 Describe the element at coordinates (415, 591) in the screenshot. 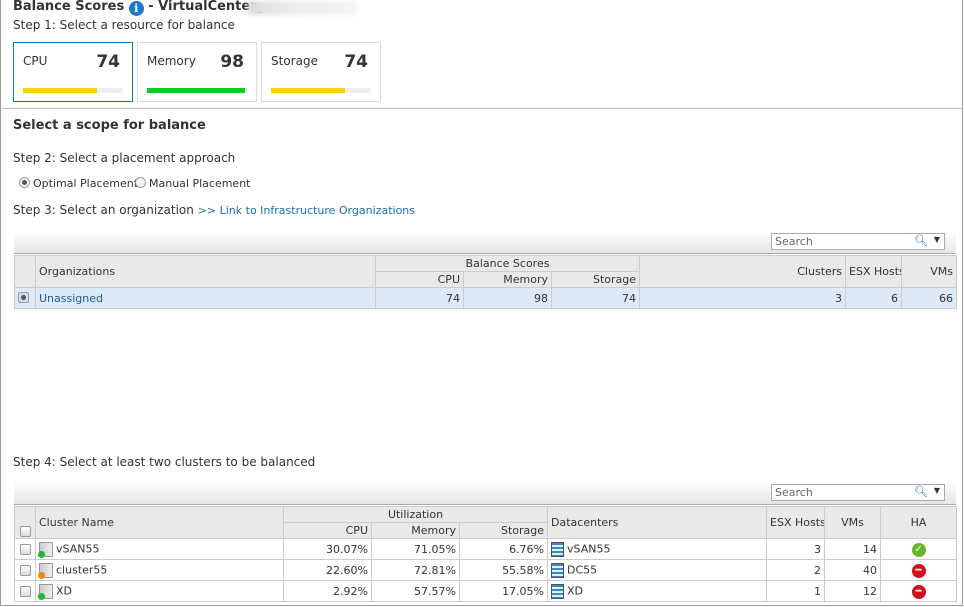

I see `cell-memory: 57.57%` at that location.